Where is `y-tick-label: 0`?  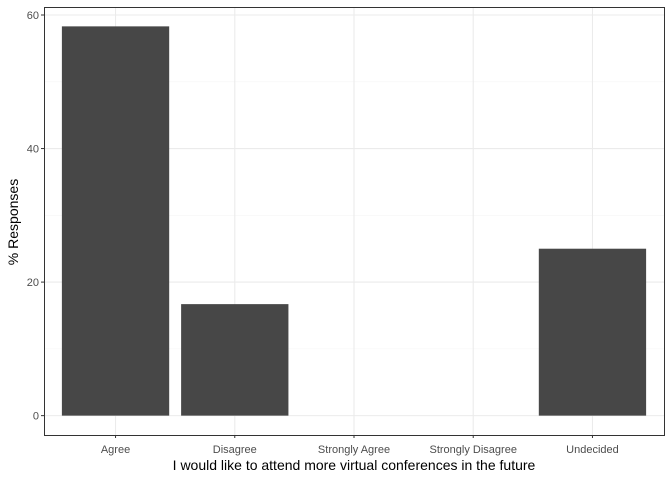
y-tick-label: 0 is located at coordinates (36, 417).